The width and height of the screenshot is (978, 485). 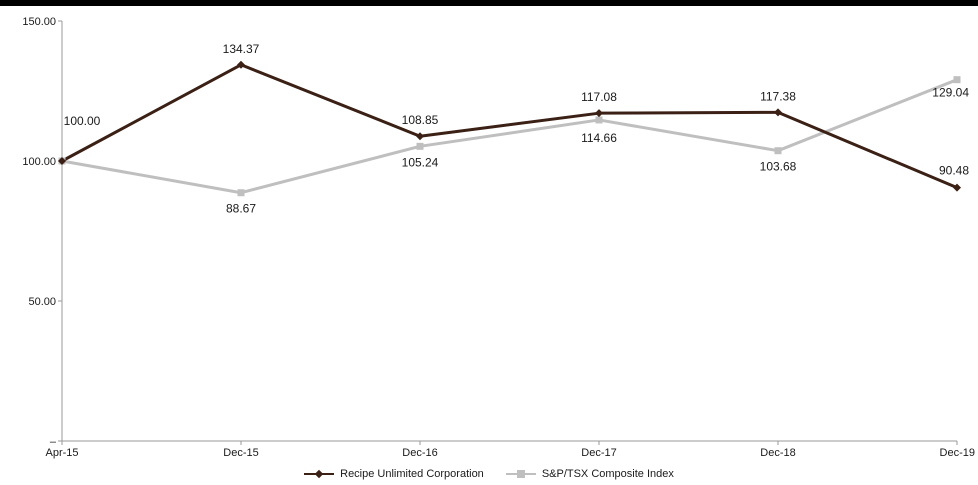 What do you see at coordinates (420, 162) in the screenshot?
I see `data-label: 105.24` at bounding box center [420, 162].